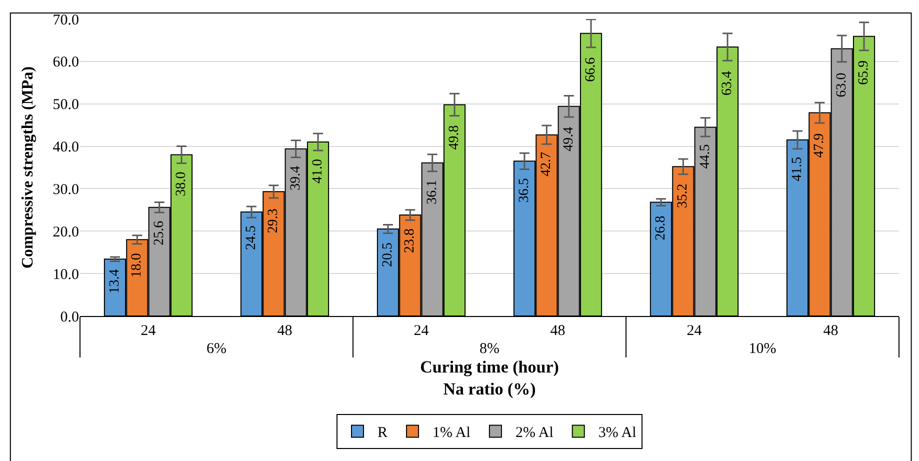  What do you see at coordinates (842, 75) in the screenshot?
I see `data-label: 63.0` at bounding box center [842, 75].